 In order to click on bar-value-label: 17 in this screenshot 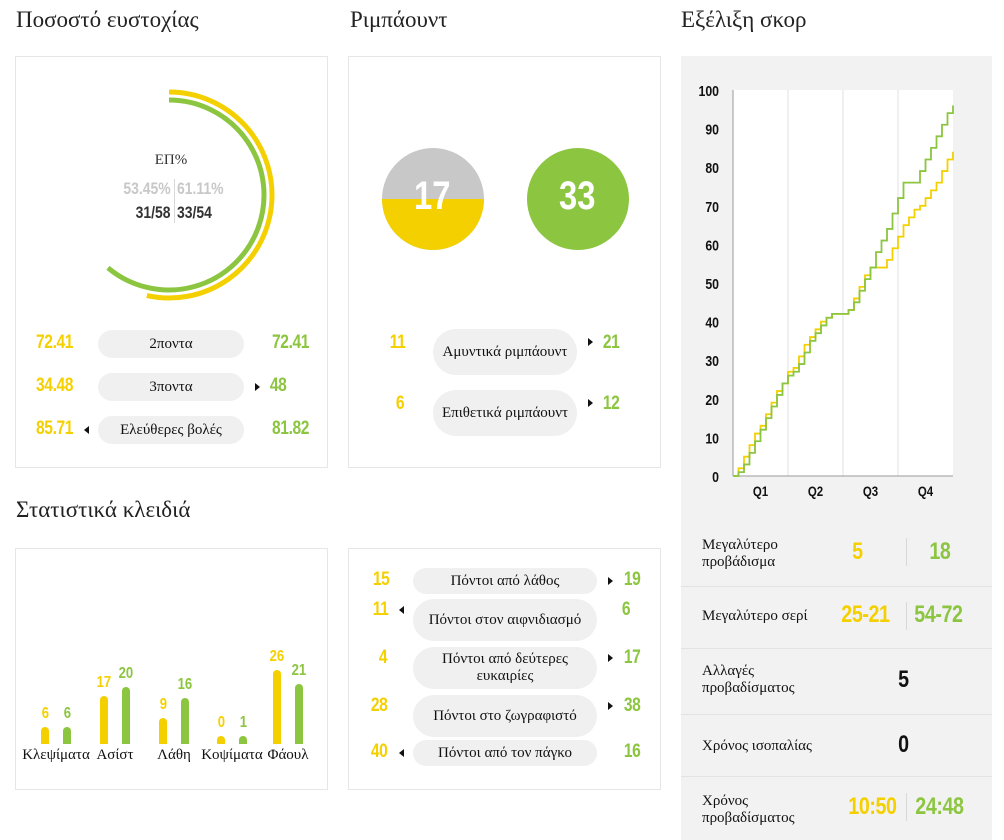, I will do `click(104, 682)`.